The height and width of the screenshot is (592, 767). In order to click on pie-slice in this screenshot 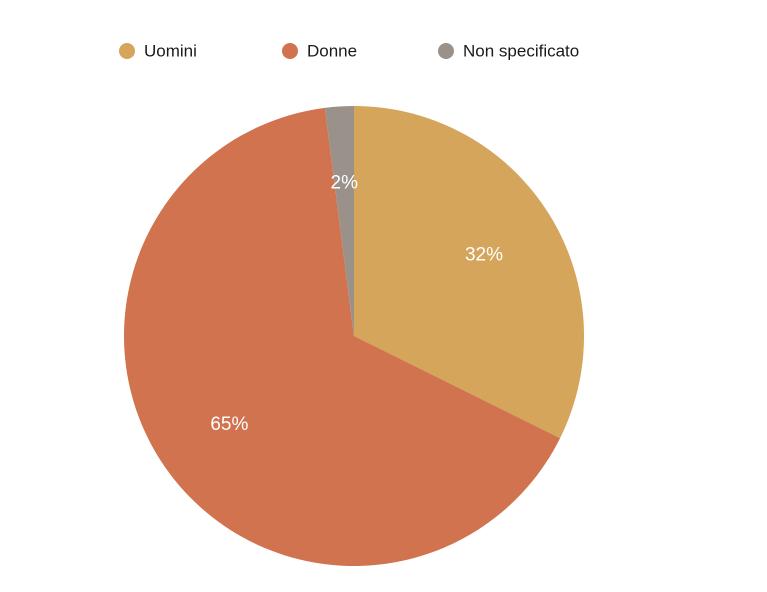, I will do `click(339, 221)`.